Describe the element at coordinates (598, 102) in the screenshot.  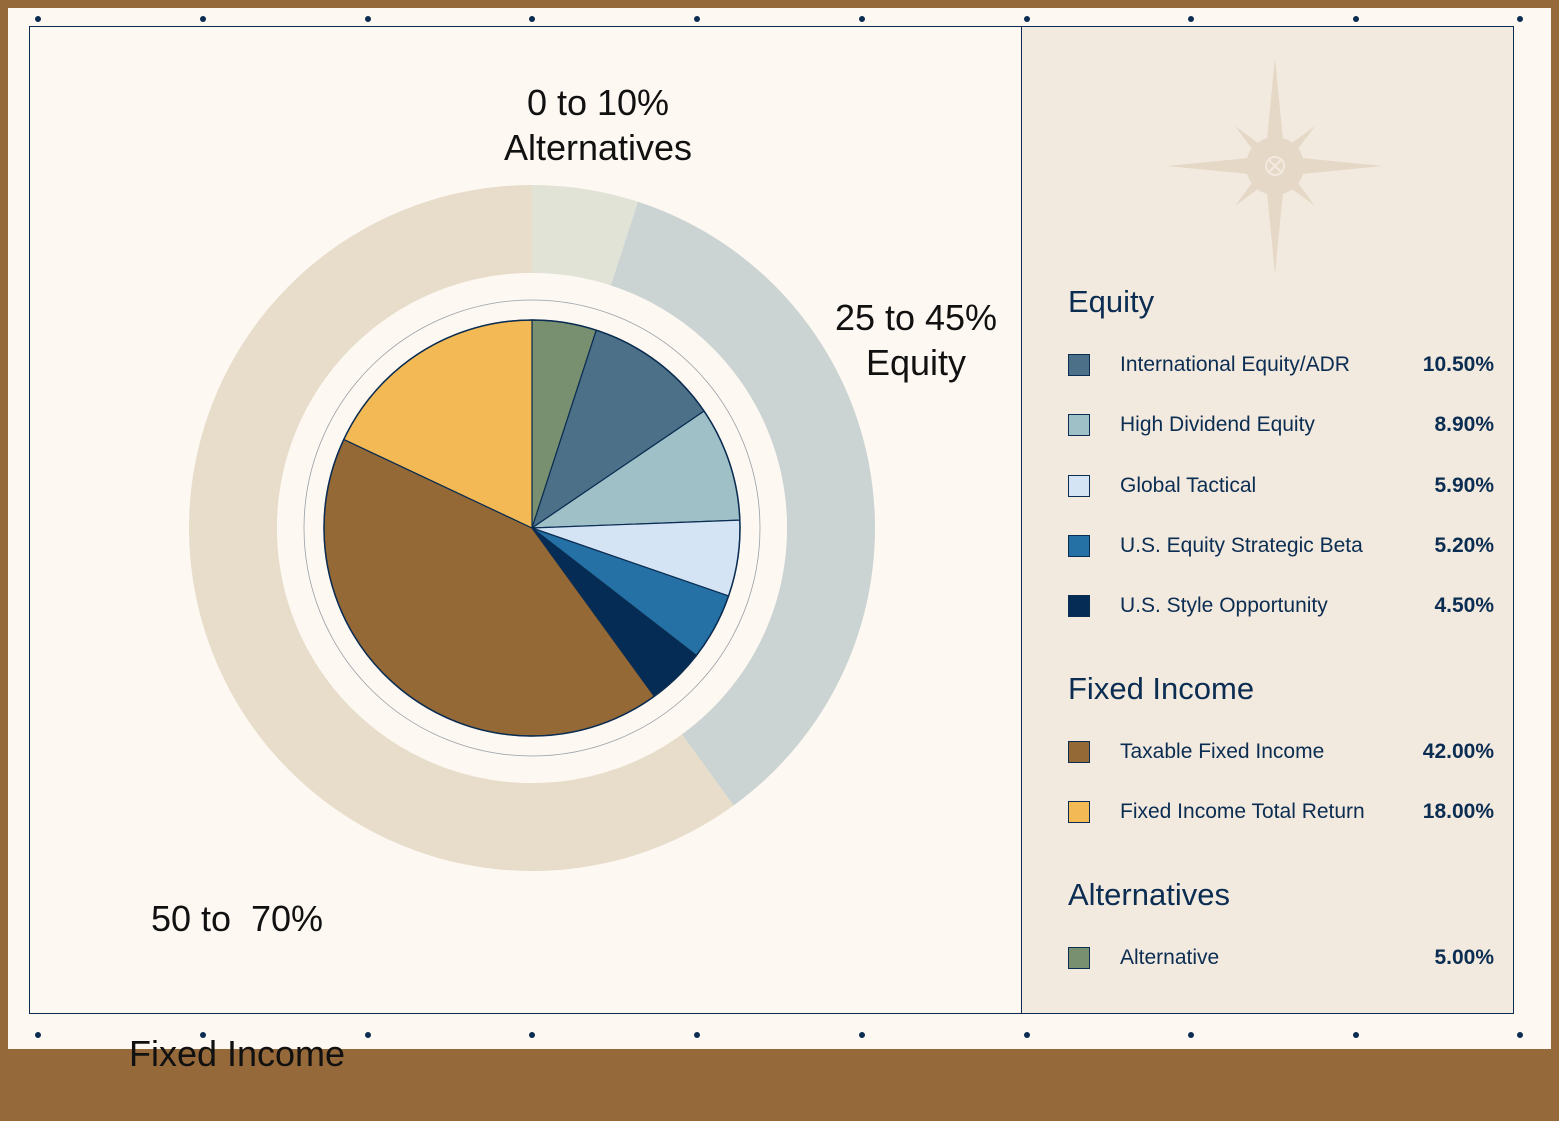
I see `ring-label-range: 0 to 10%` at that location.